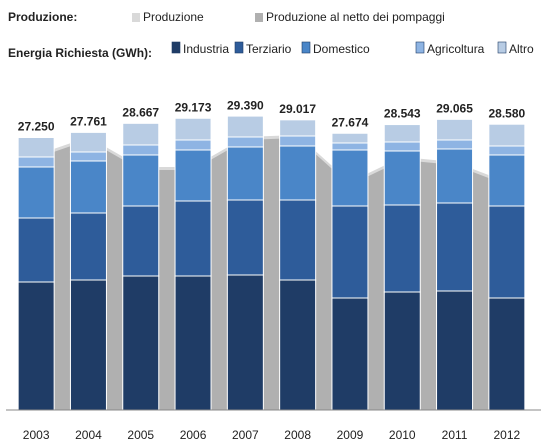 The image size is (547, 443). Describe the element at coordinates (402, 114) in the screenshot. I see `total-label: 28.543` at that location.